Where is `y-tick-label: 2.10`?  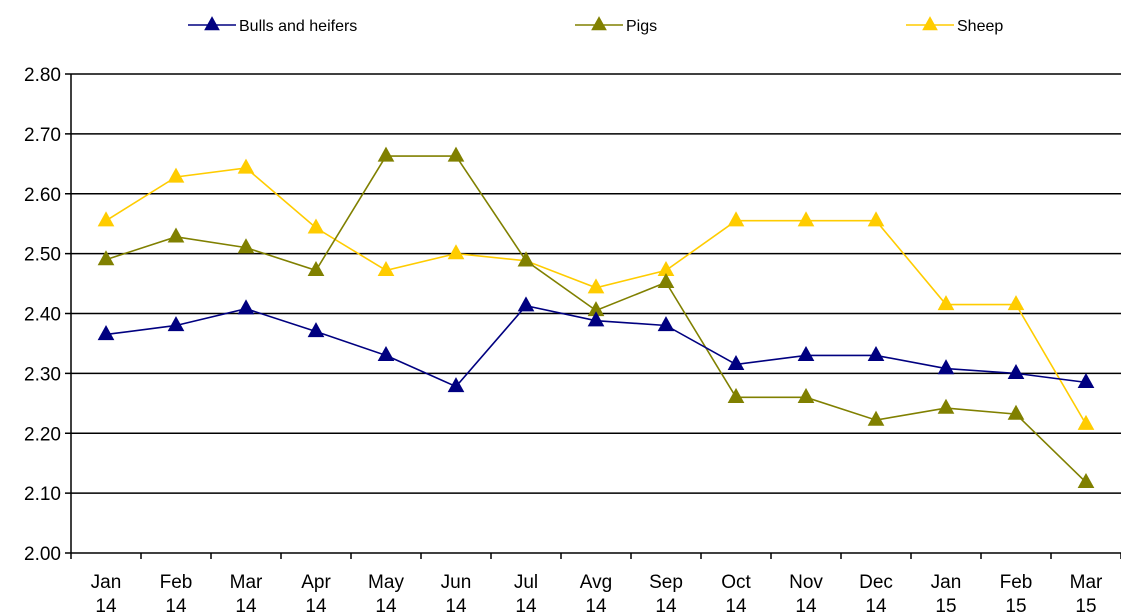 y-tick-label: 2.10 is located at coordinates (42, 494).